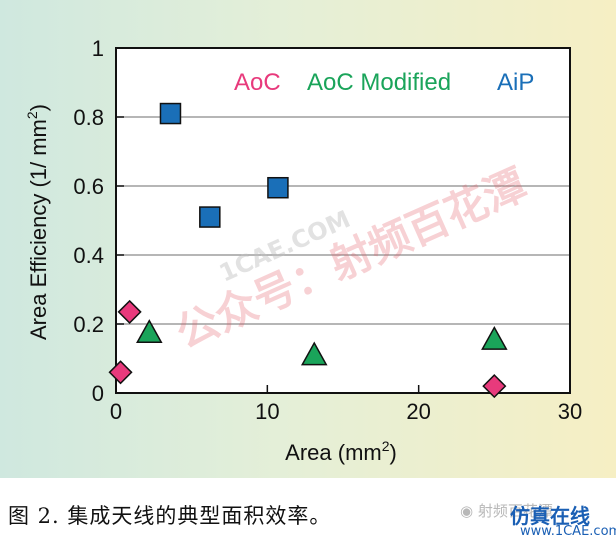 Image resolution: width=616 pixels, height=542 pixels. I want to click on x-tick-label-3: 30, so click(570, 411).